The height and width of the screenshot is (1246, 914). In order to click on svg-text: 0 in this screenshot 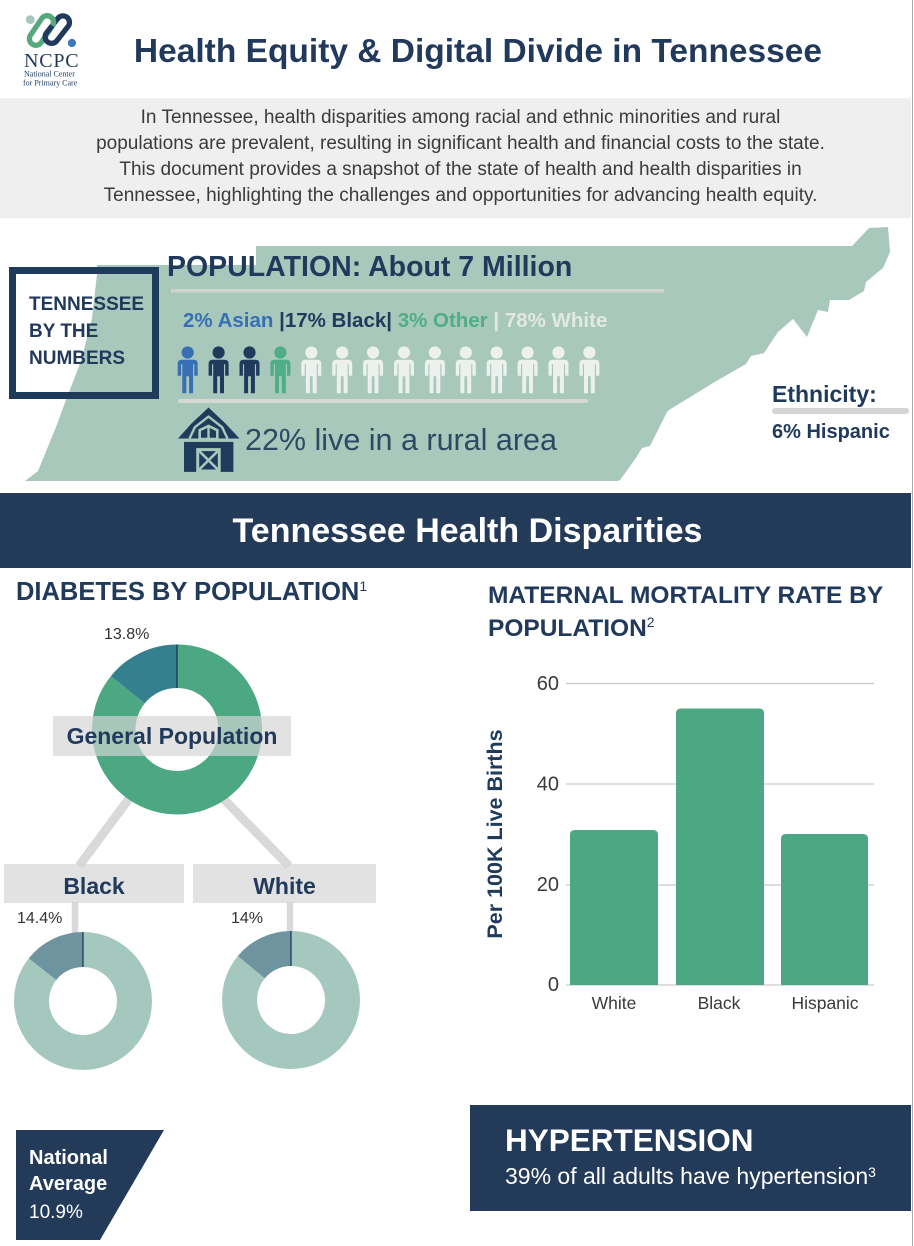, I will do `click(553, 985)`.